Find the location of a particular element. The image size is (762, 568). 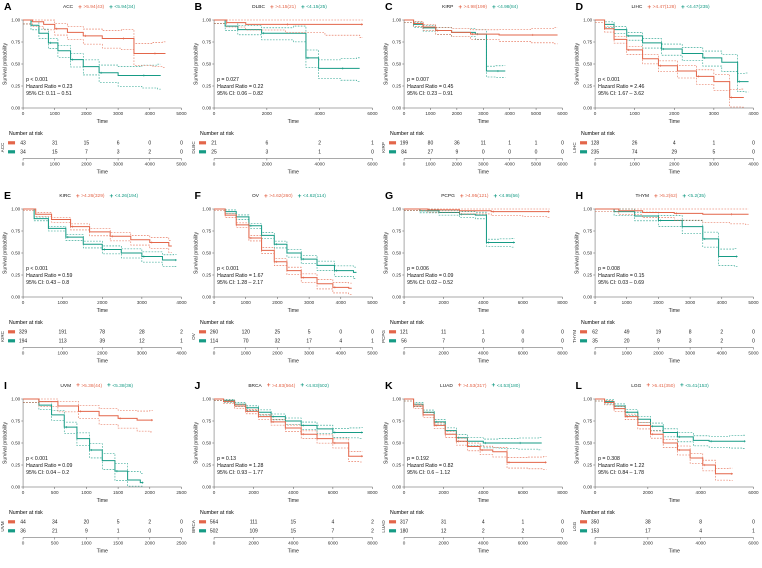

risk-x-tick-label: 5000 is located at coordinates (181, 164).